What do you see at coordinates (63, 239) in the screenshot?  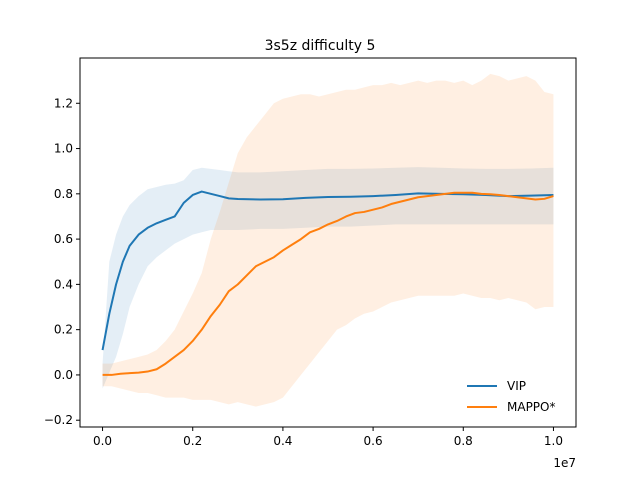 I see `y-tick-label: 0.6` at bounding box center [63, 239].